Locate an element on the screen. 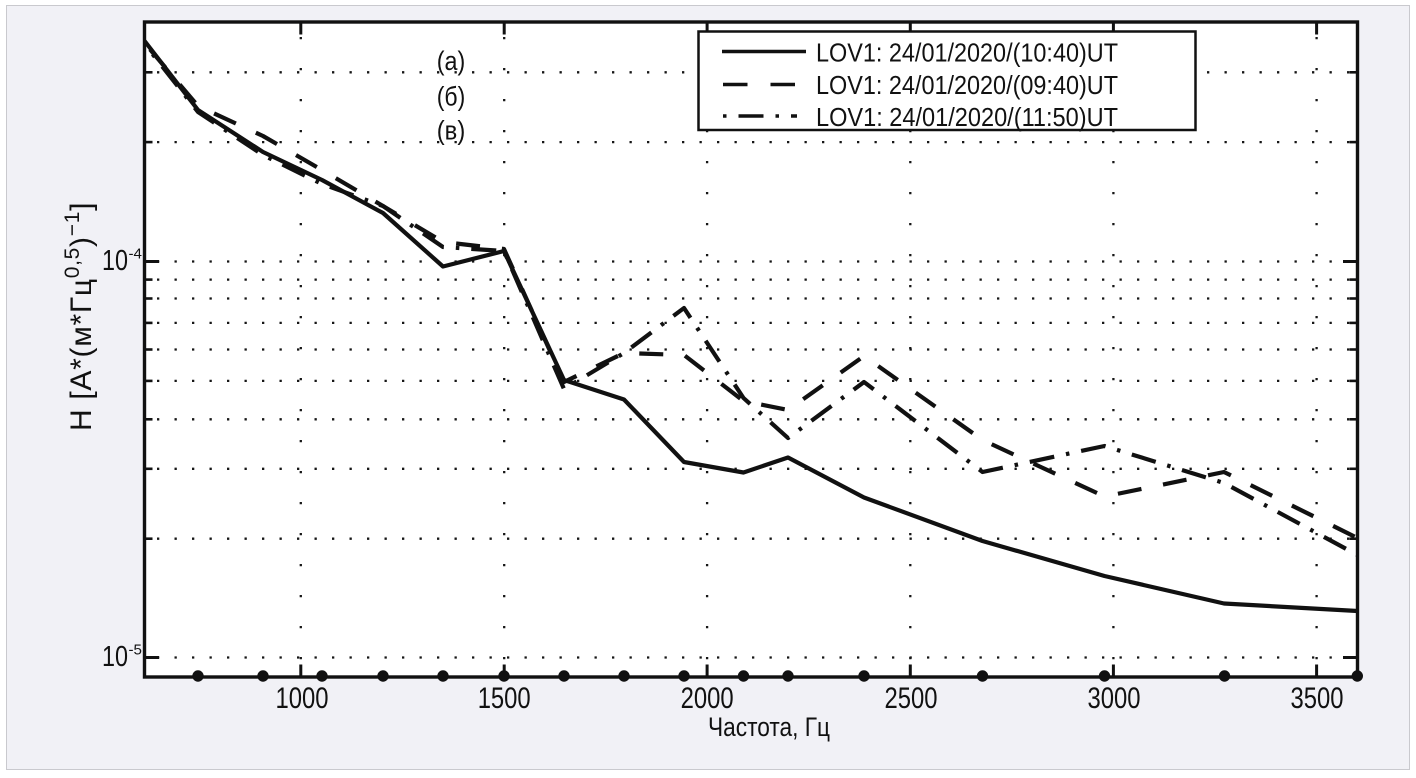  svg-text: (б) is located at coordinates (451, 97).